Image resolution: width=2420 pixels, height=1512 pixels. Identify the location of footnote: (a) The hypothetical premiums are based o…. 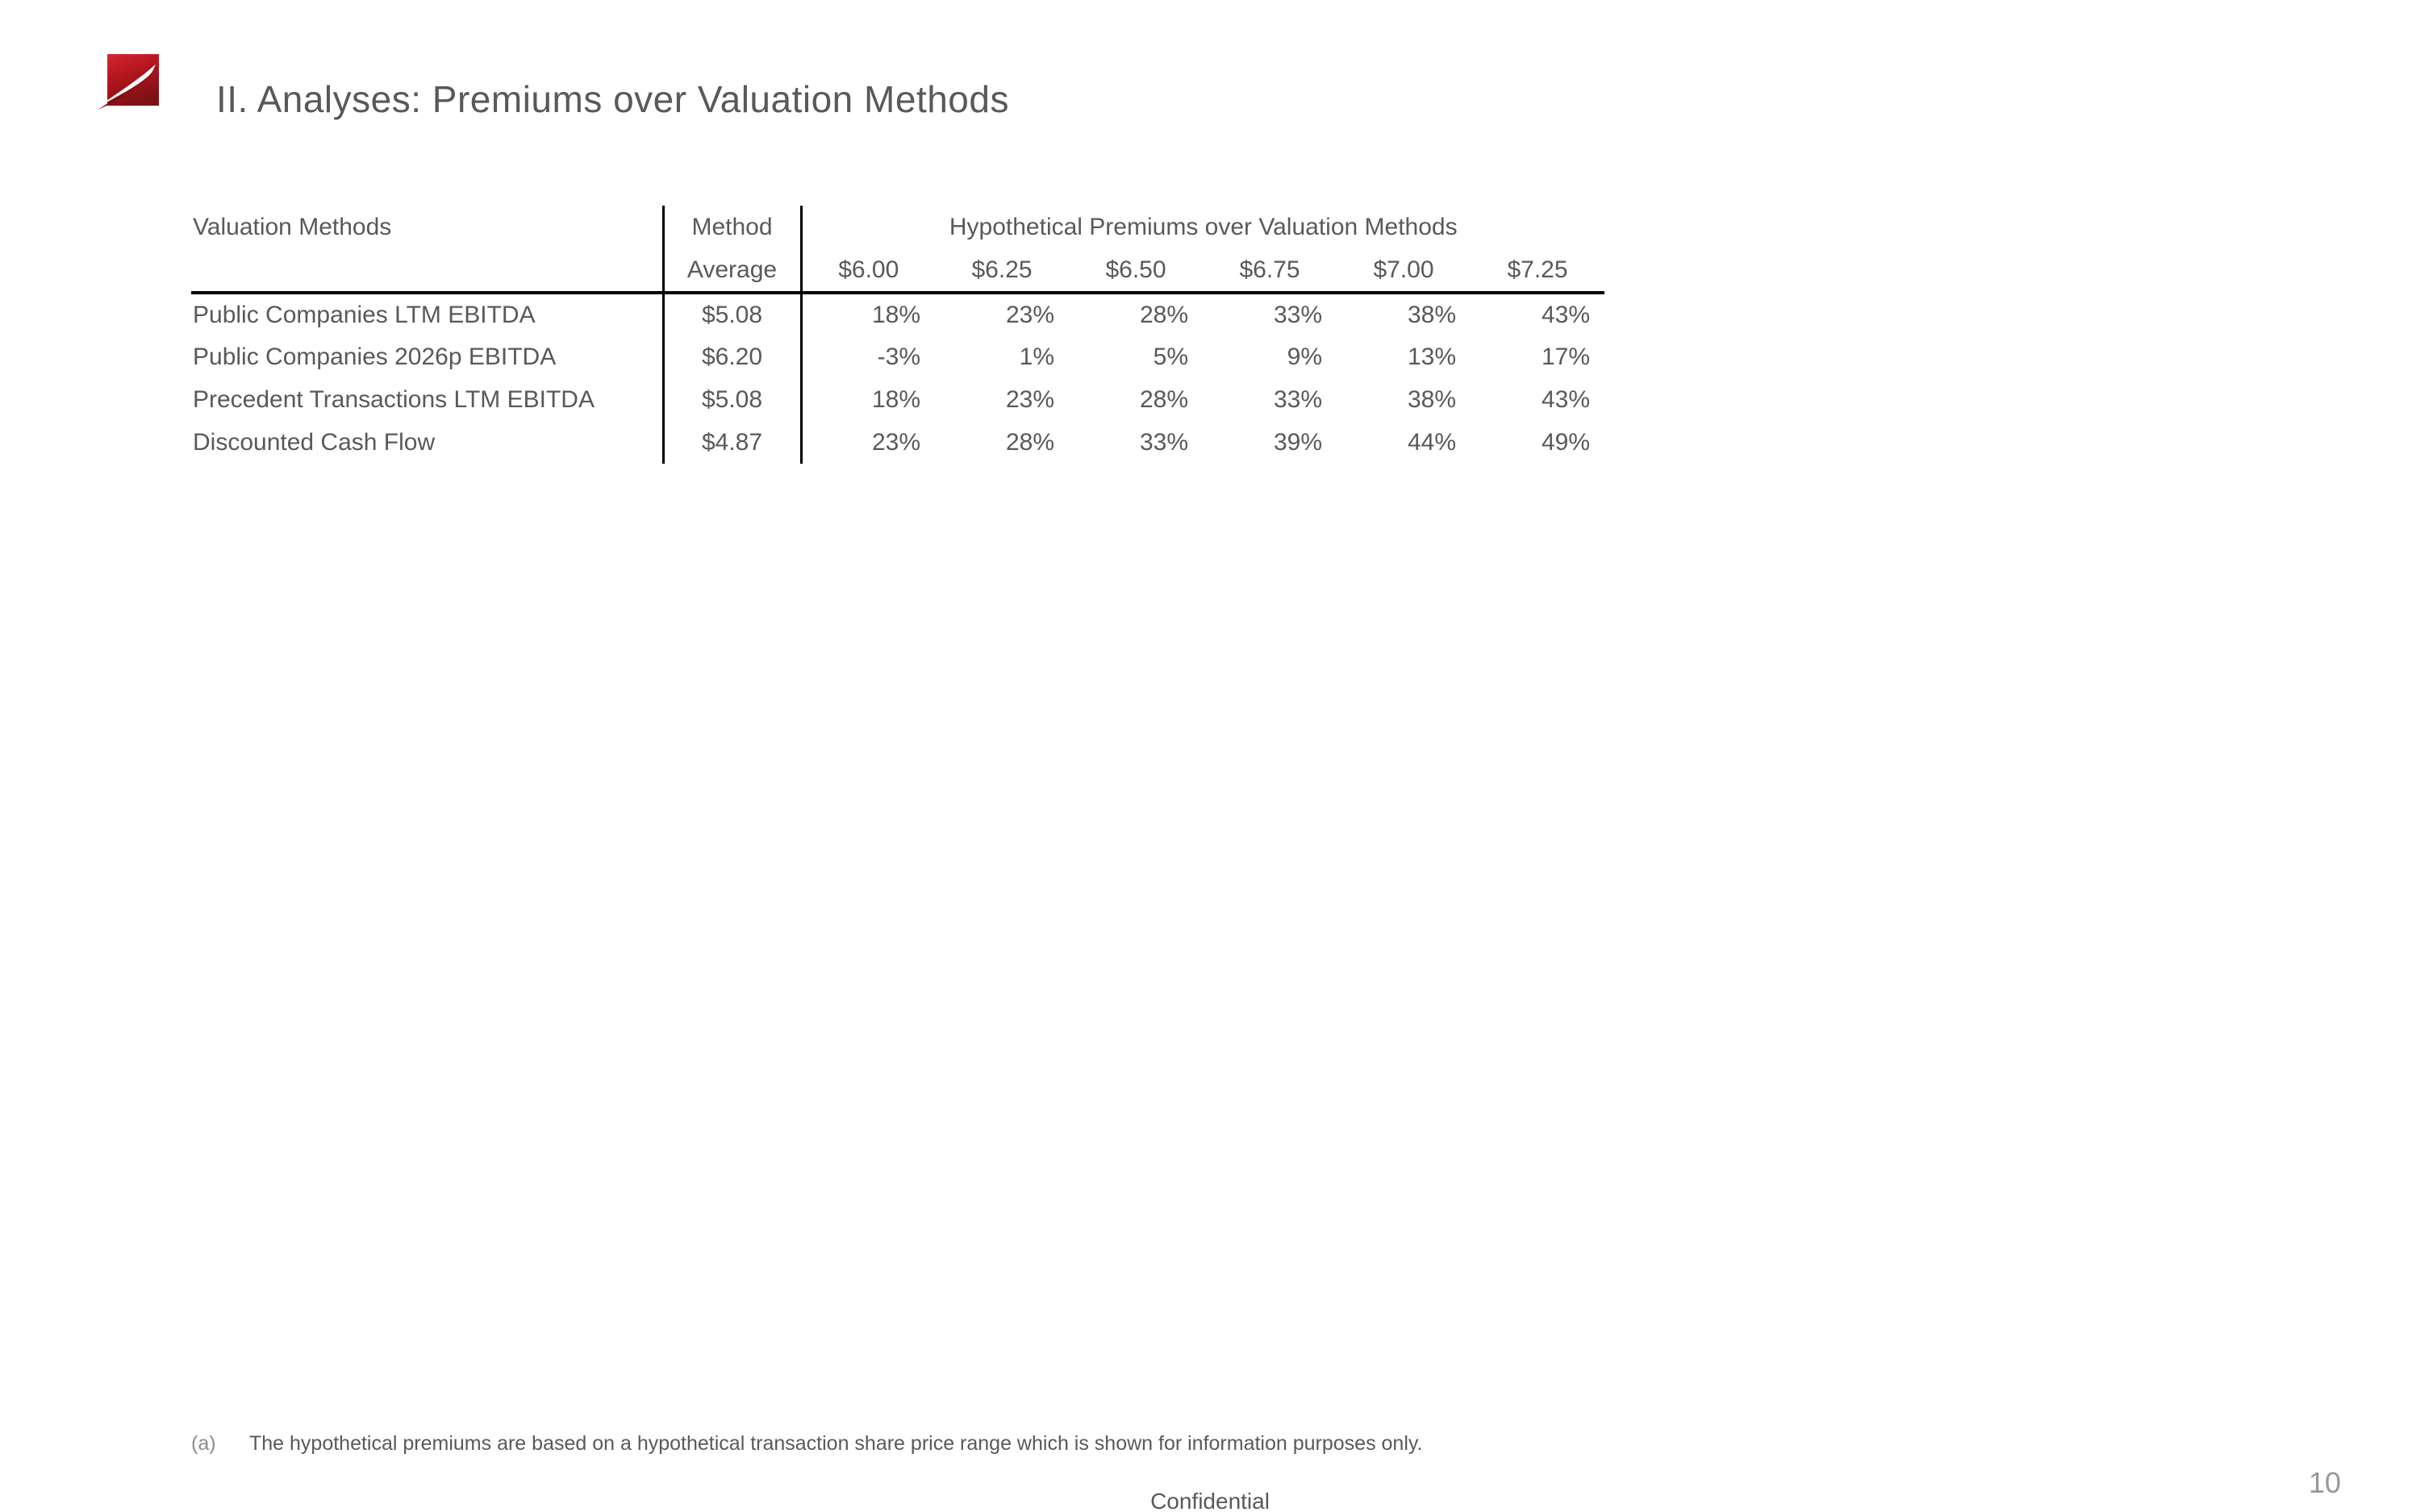
(806, 1444).